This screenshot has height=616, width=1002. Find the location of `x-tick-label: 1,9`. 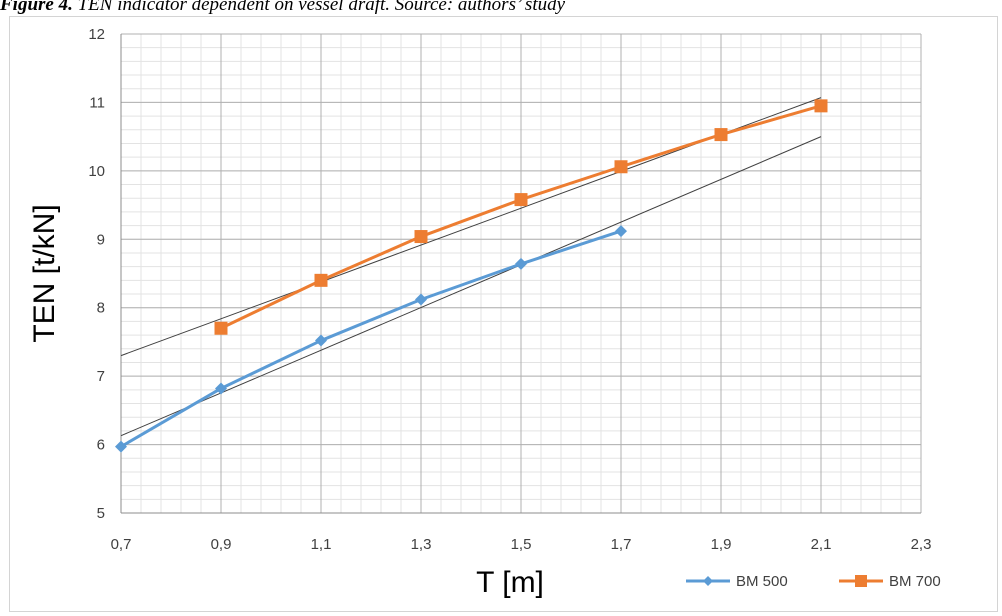

x-tick-label: 1,9 is located at coordinates (721, 544).